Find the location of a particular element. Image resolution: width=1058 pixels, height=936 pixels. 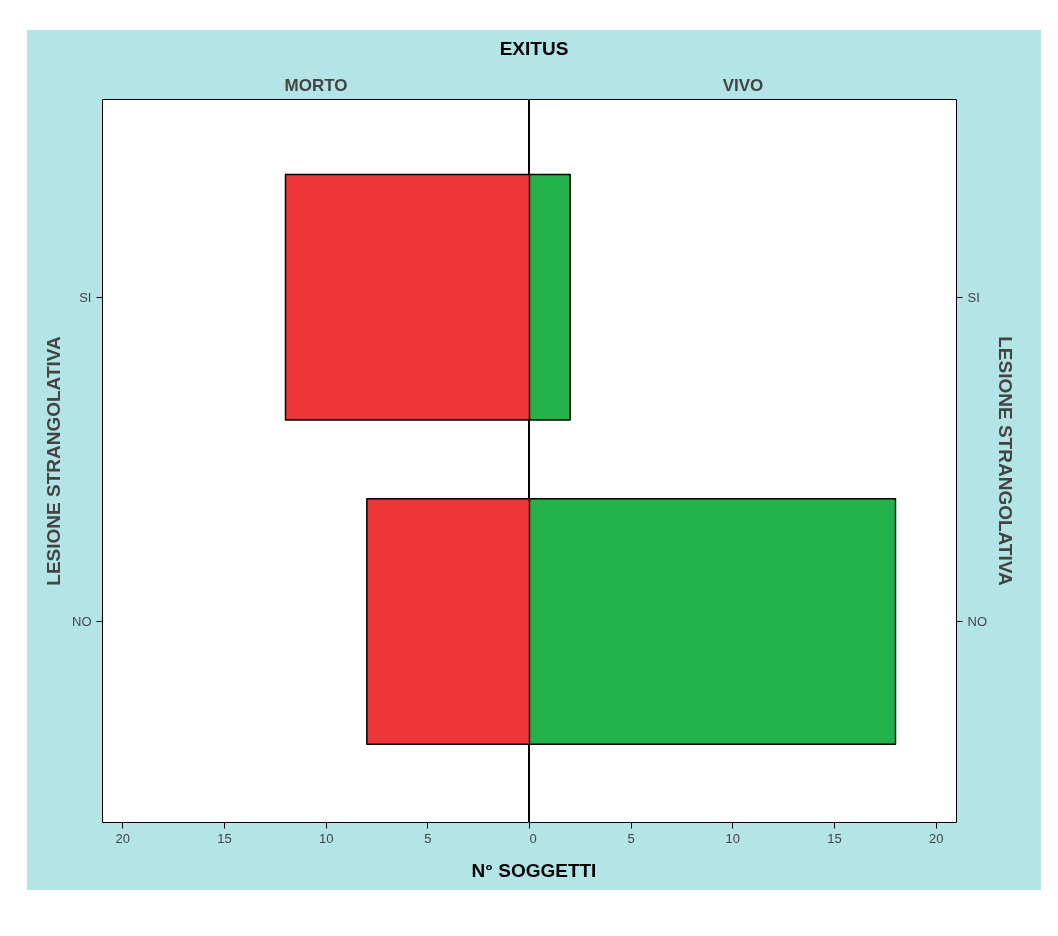

text: EXITUS is located at coordinates (534, 49).